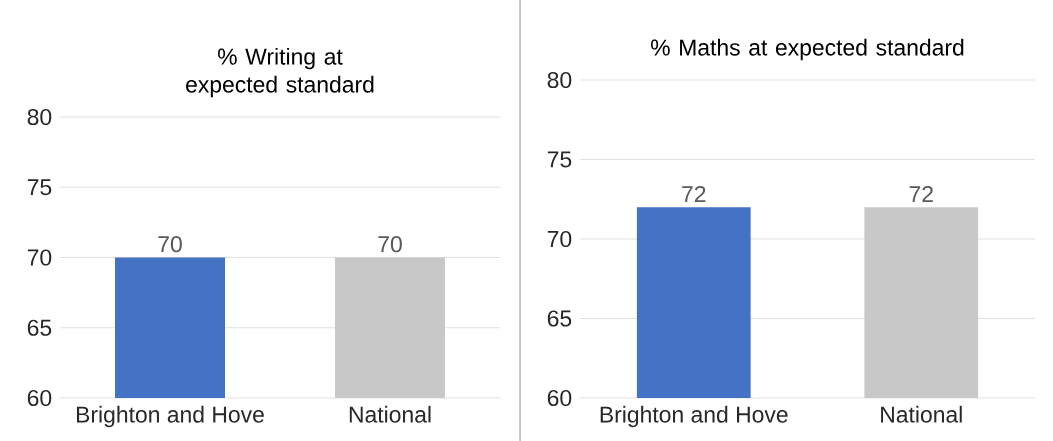  What do you see at coordinates (280, 72) in the screenshot?
I see `chart-title: % Writing at expected standard` at bounding box center [280, 72].